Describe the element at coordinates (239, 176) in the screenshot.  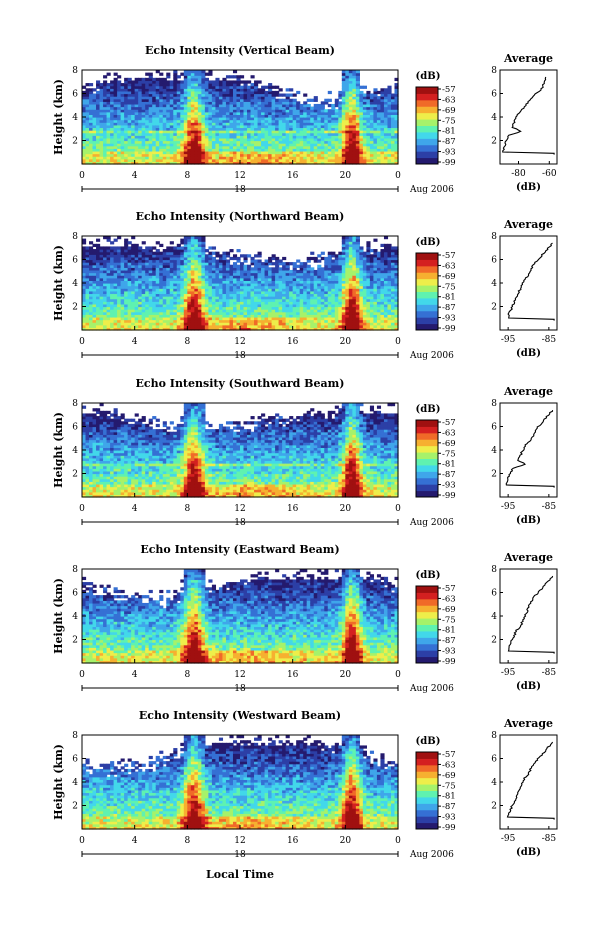
I see `x-tick-label: 12` at that location.